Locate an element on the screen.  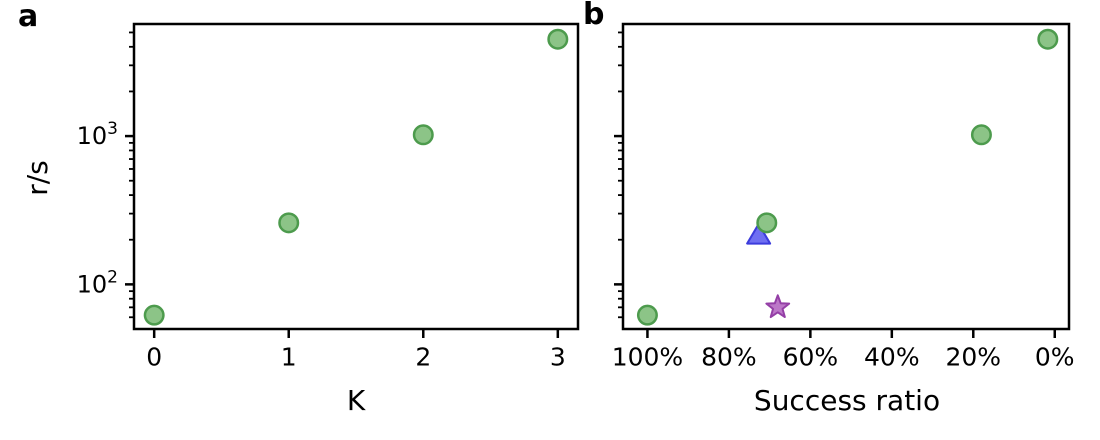
data-point-triangle is located at coordinates (759, 234).